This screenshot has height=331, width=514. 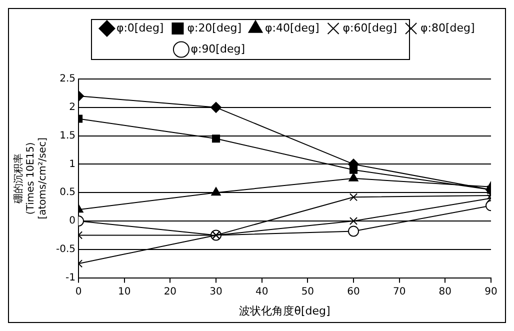 What do you see at coordinates (447, 27) in the screenshot?
I see `legend-label: φ:80[deg]` at bounding box center [447, 27].